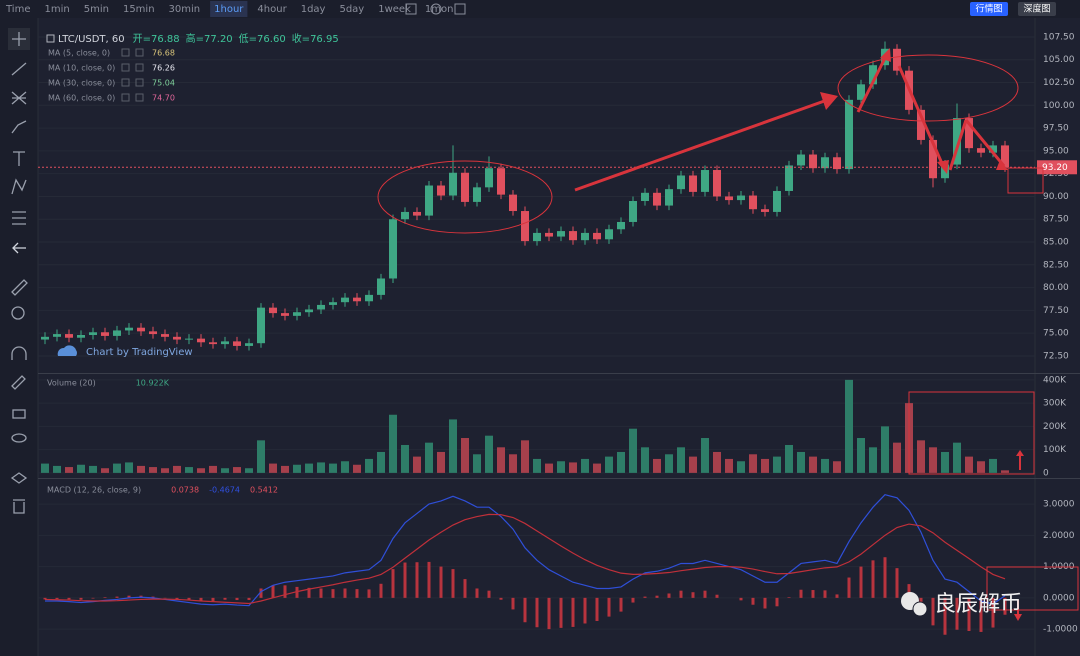 Image resolution: width=1080 pixels, height=656 pixels. What do you see at coordinates (1036, 9) in the screenshot?
I see `view-button: 深度图` at bounding box center [1036, 9].